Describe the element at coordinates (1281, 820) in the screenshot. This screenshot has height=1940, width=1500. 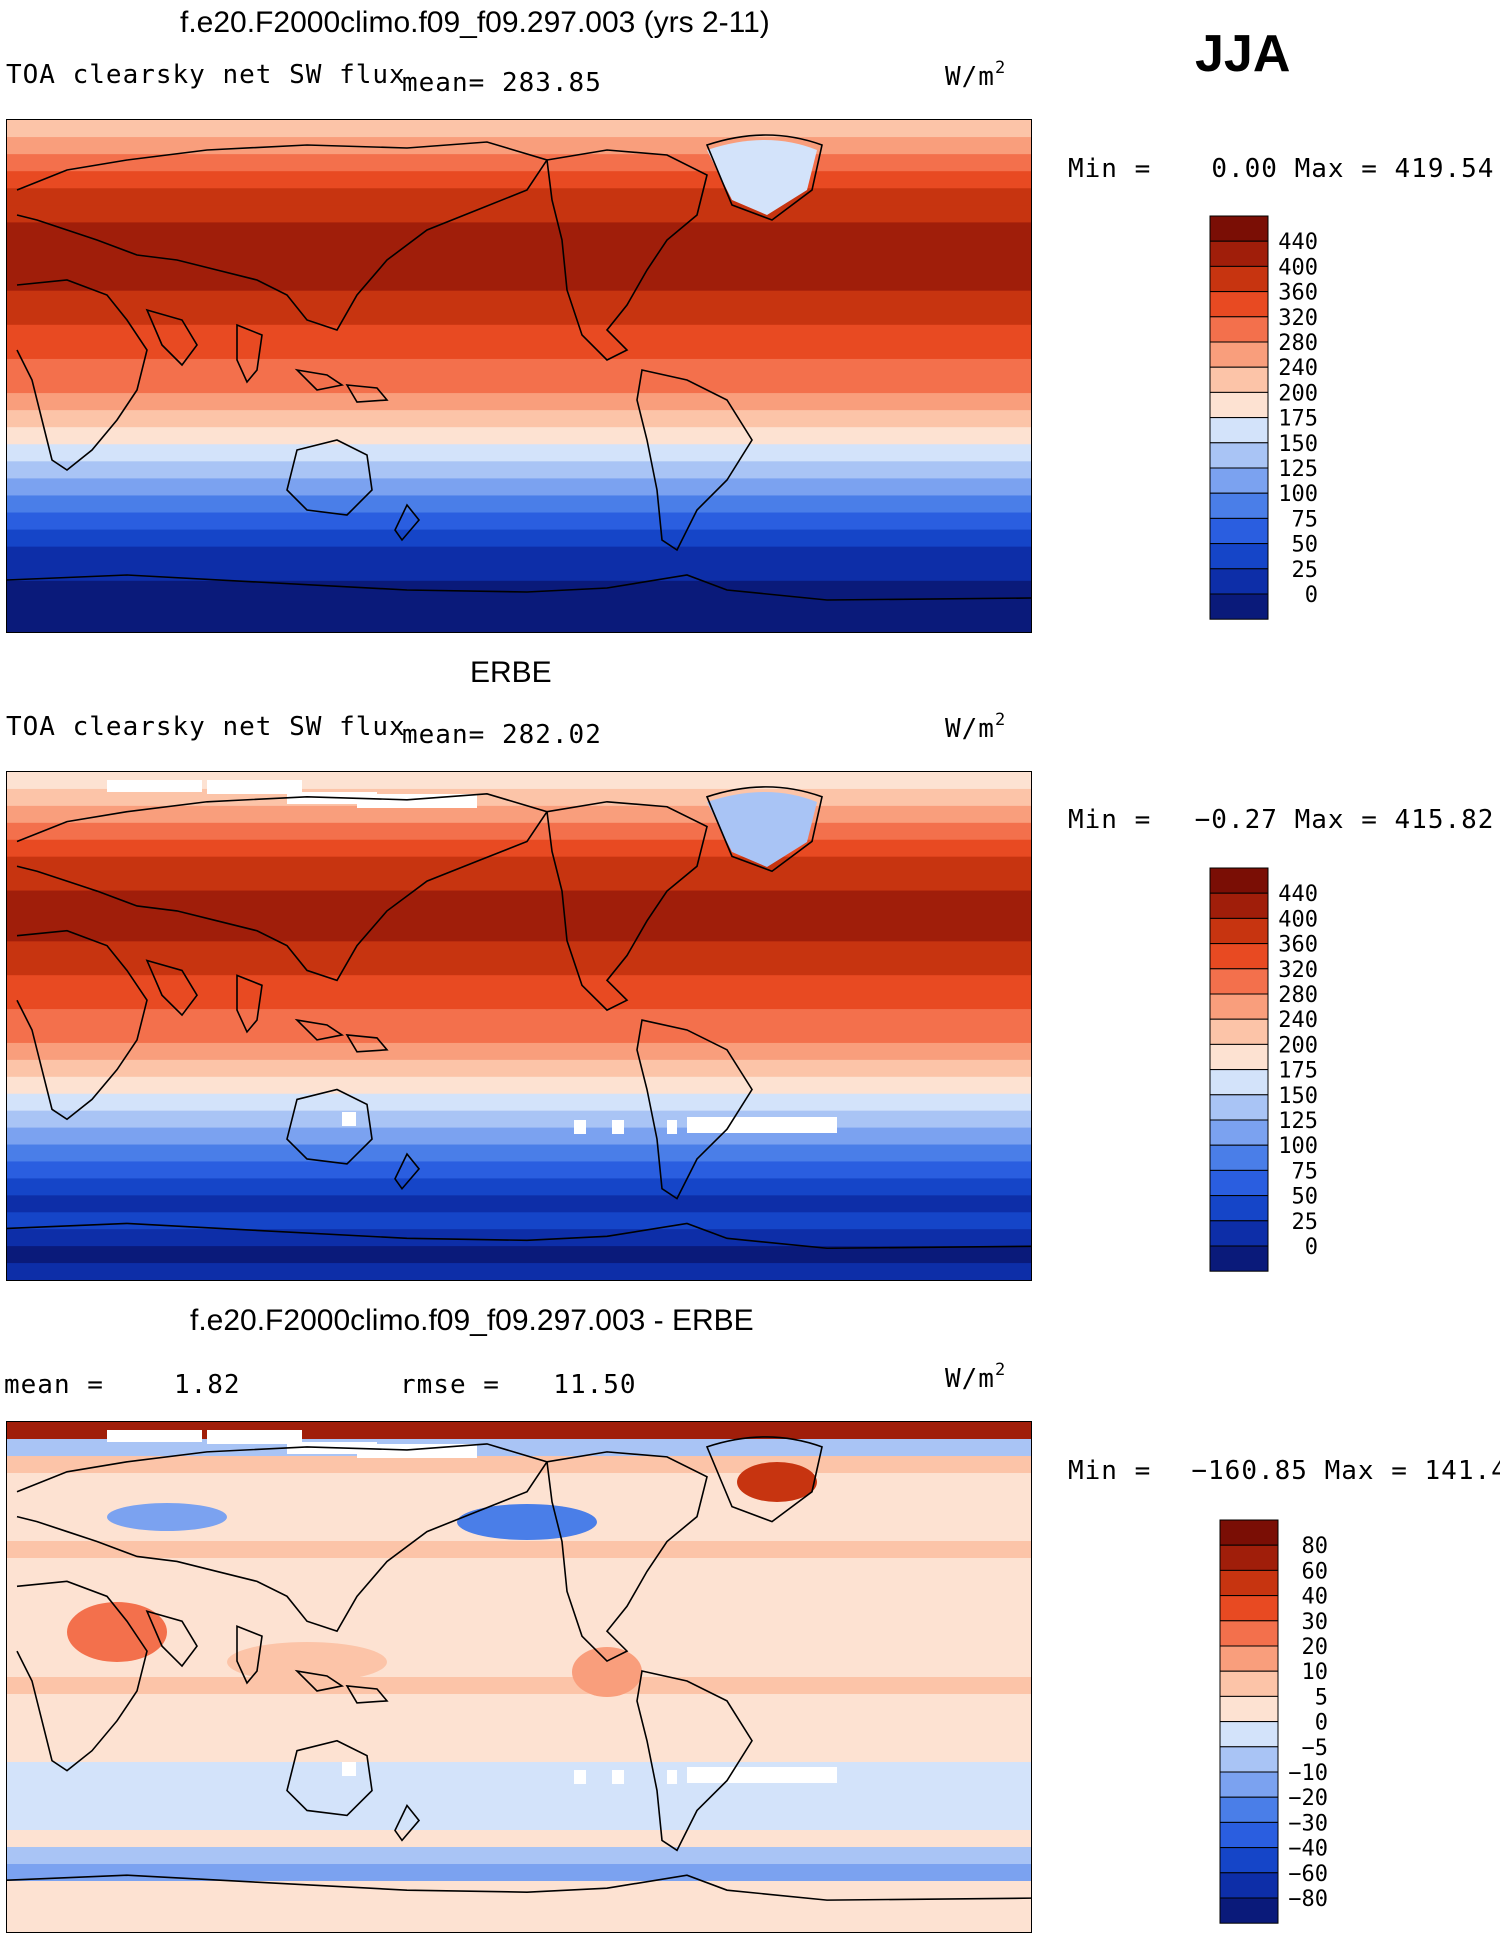
I see `panel2-minmax: Min = −0.27 Max = 415.82` at that location.